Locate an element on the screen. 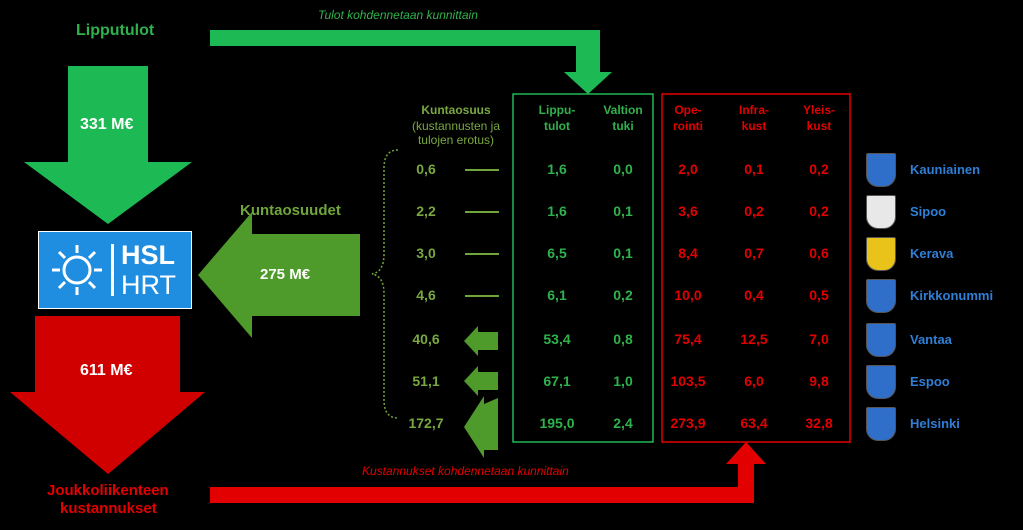 The width and height of the screenshot is (1023, 530). lipputulot-value: 67,1 is located at coordinates (557, 381).